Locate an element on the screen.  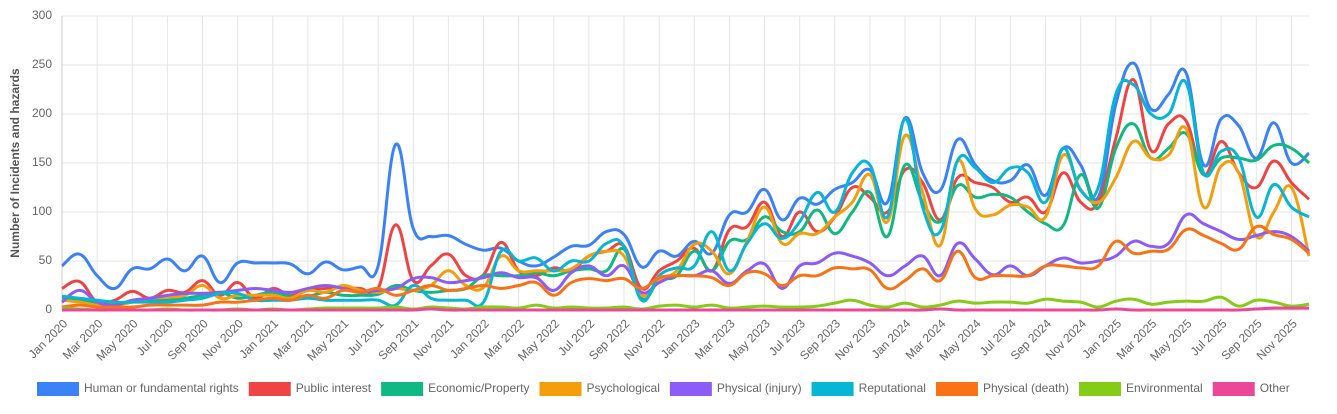
legend-label: Environmental is located at coordinates (1164, 388).